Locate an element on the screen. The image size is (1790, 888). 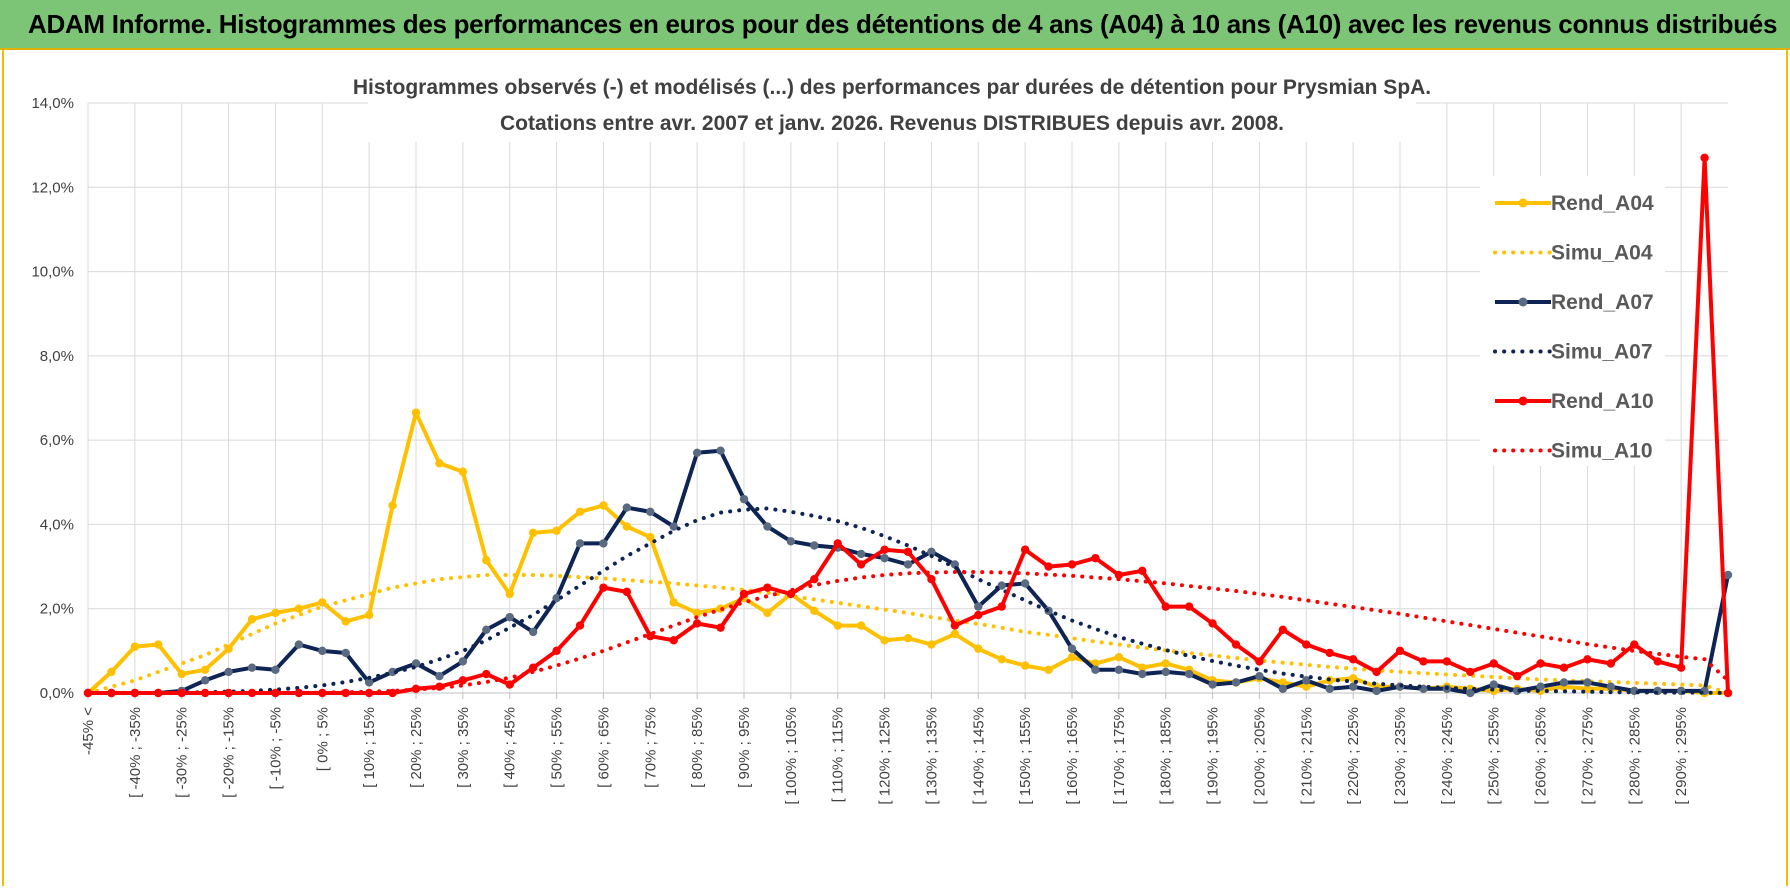
x-tick-label: [ 110% ; 115% is located at coordinates (838, 754).